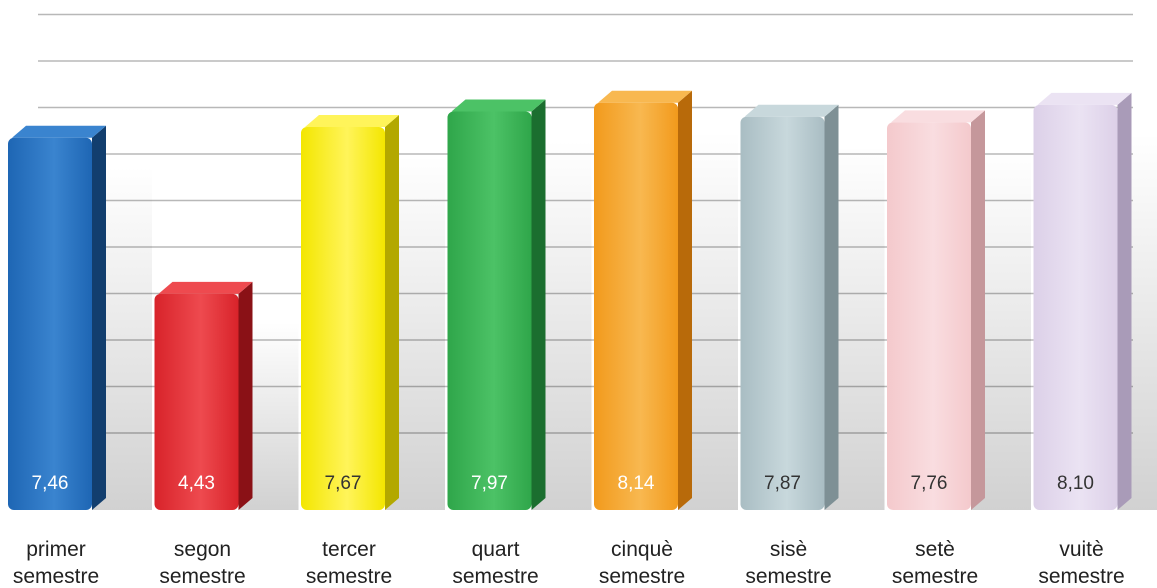 This screenshot has width=1157, height=588. Describe the element at coordinates (343, 483) in the screenshot. I see `value-label: 7,67` at that location.